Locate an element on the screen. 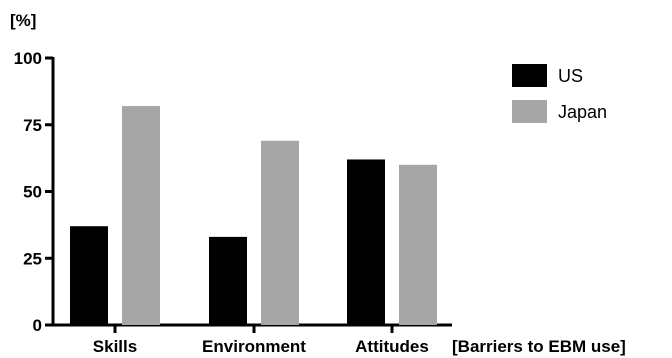 The height and width of the screenshot is (358, 672). legend: US Japan is located at coordinates (559, 93).